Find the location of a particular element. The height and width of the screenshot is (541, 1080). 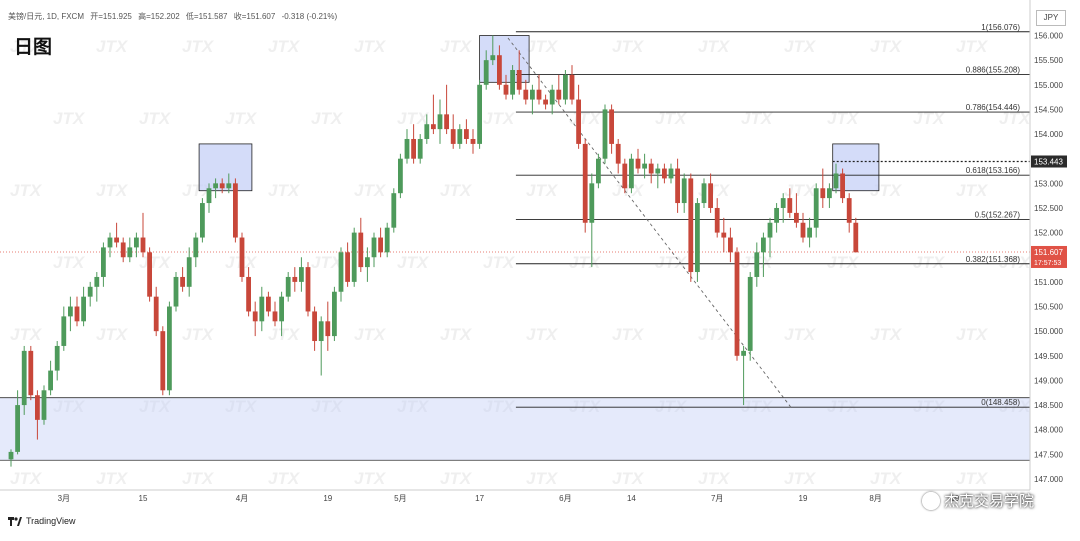

last-price-tag: 151.607 17:57:53 is located at coordinates (1049, 256).